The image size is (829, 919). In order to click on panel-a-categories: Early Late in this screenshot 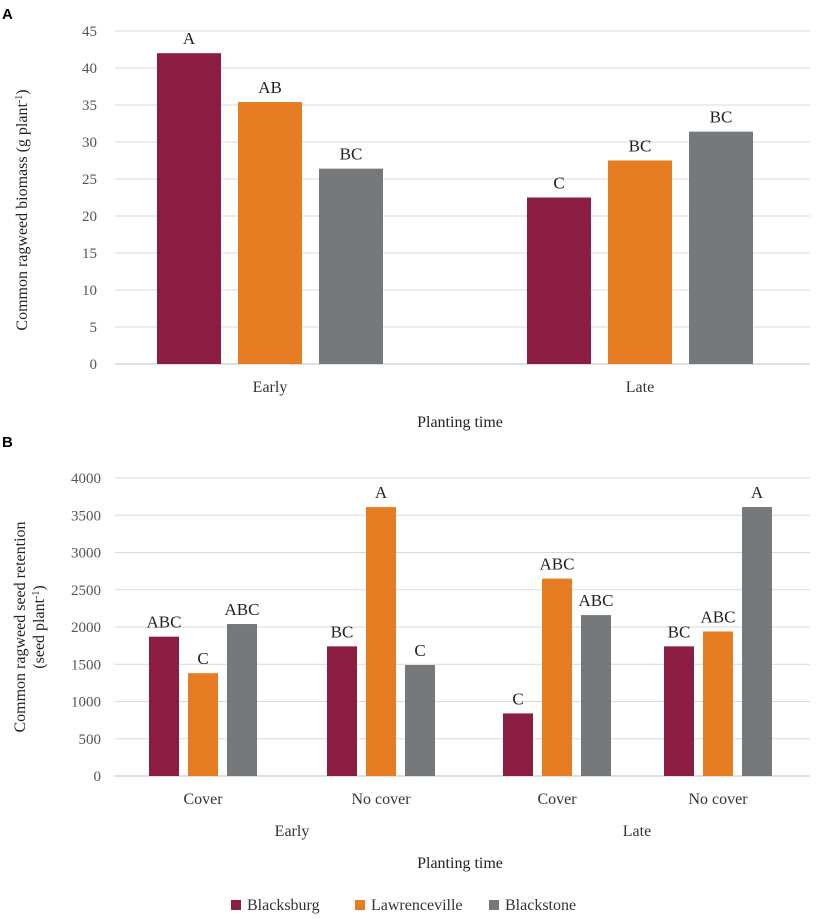, I will do `click(454, 387)`.